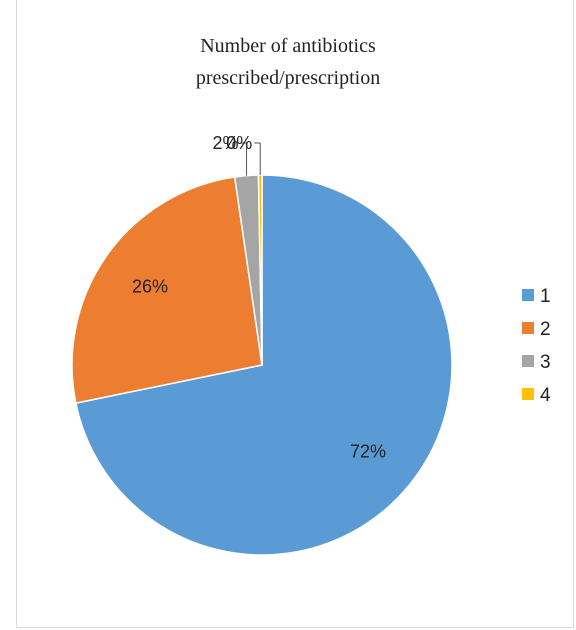 The width and height of the screenshot is (576, 630). What do you see at coordinates (545, 296) in the screenshot?
I see `legend-label-1: 1` at bounding box center [545, 296].